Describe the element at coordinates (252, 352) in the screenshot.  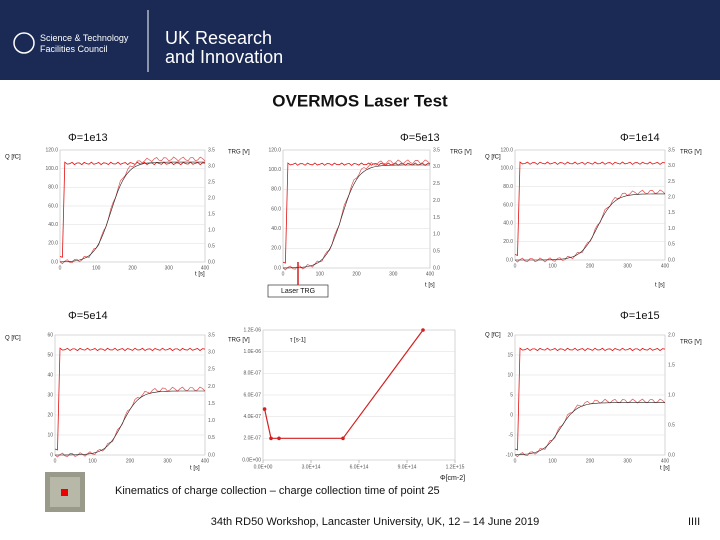
I see `y-tick-label: 1.0E-06` at that location.